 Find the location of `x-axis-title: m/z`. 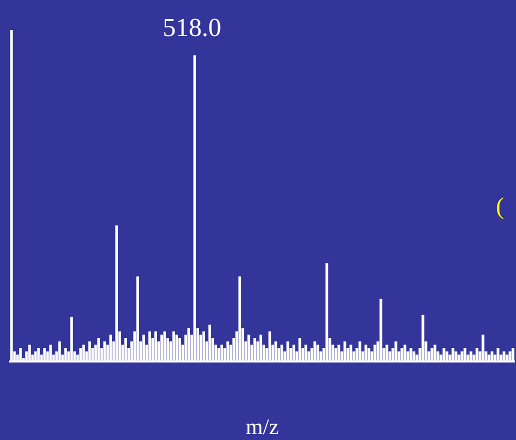

x-axis-title: m/z is located at coordinates (262, 426).